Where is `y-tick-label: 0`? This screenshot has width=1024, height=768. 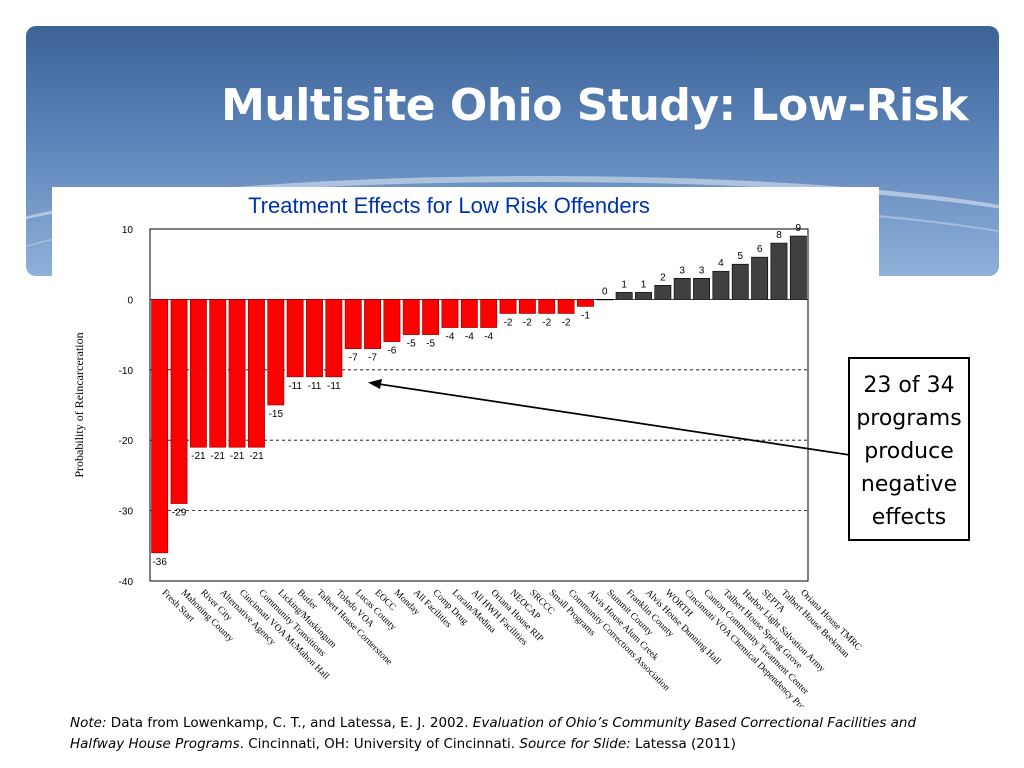
y-tick-label: 0 is located at coordinates (130, 300).